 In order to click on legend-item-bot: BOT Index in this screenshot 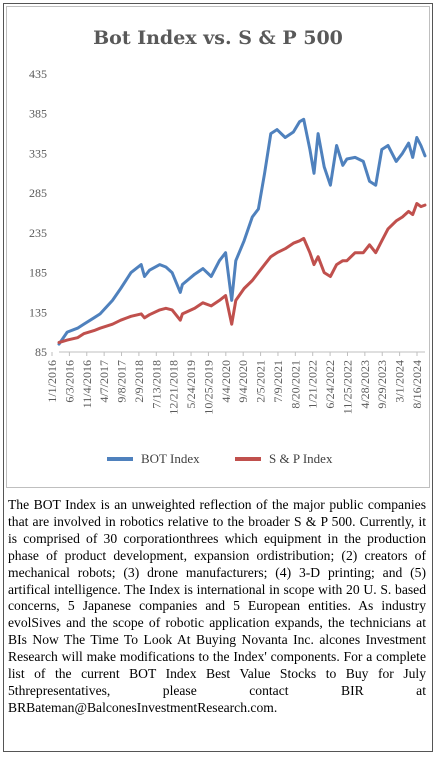, I will do `click(153, 459)`.